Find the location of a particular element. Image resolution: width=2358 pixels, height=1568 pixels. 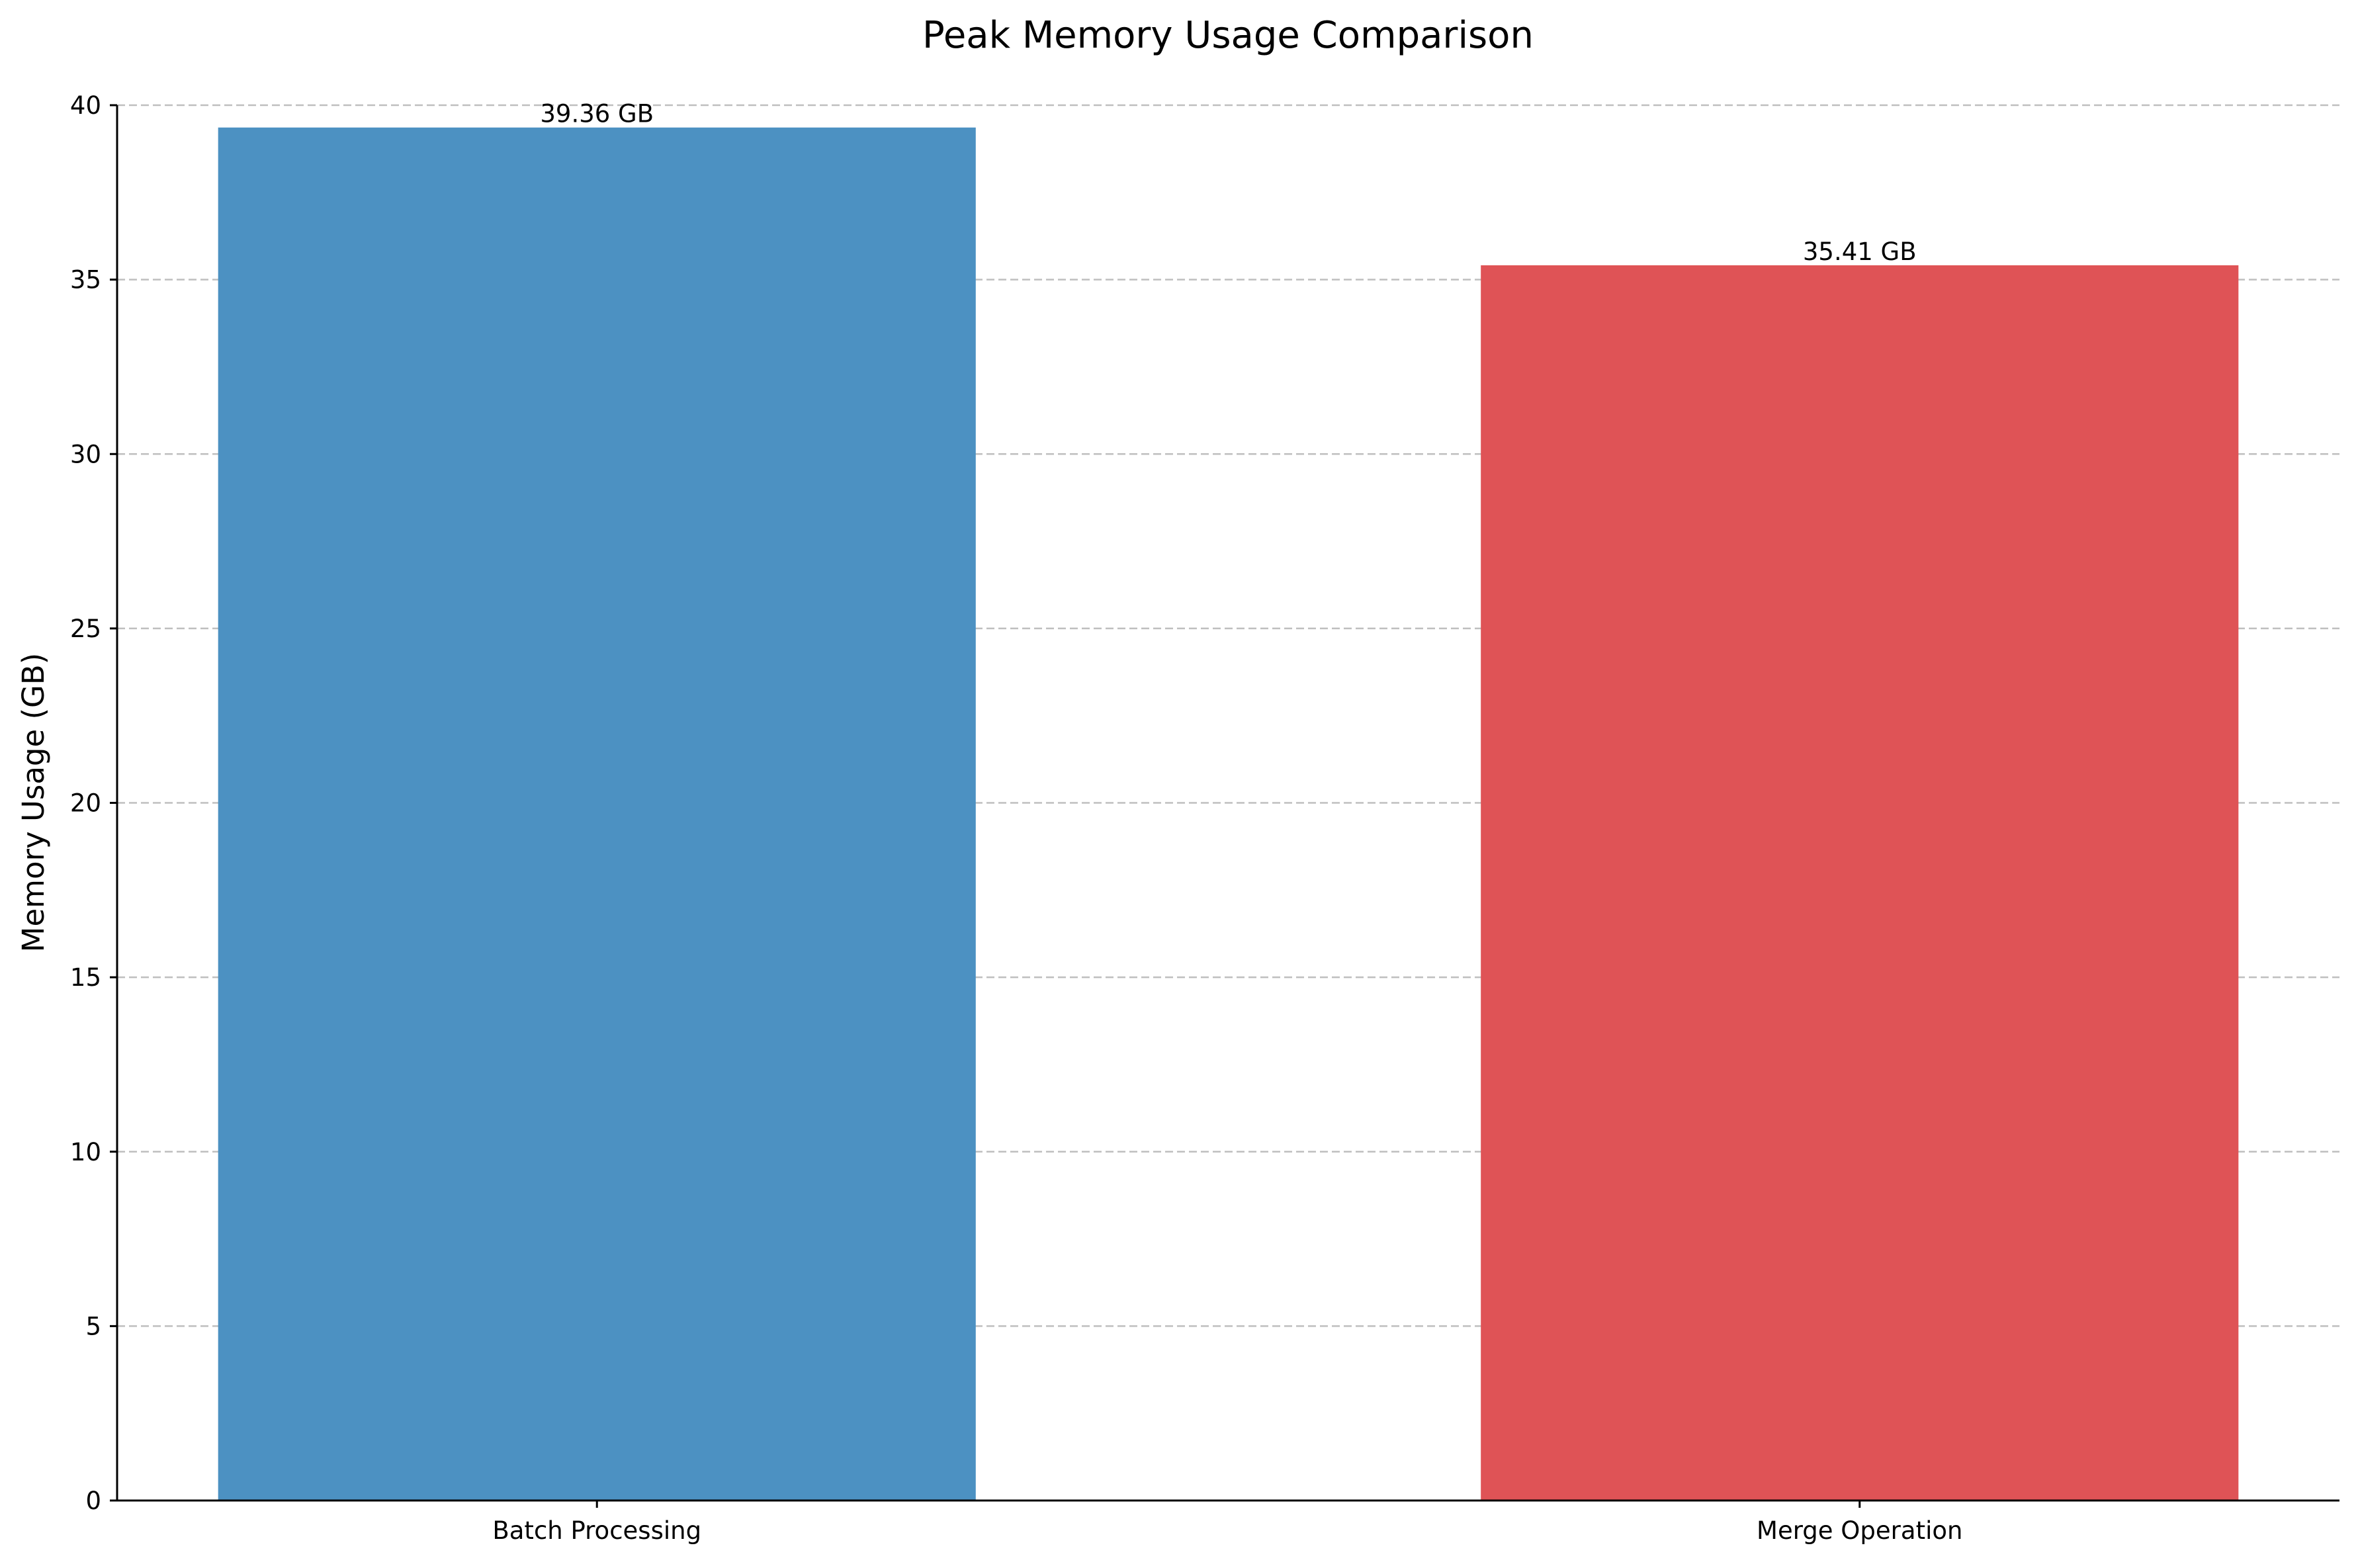

y-tick-label: 5 is located at coordinates (93, 1326).